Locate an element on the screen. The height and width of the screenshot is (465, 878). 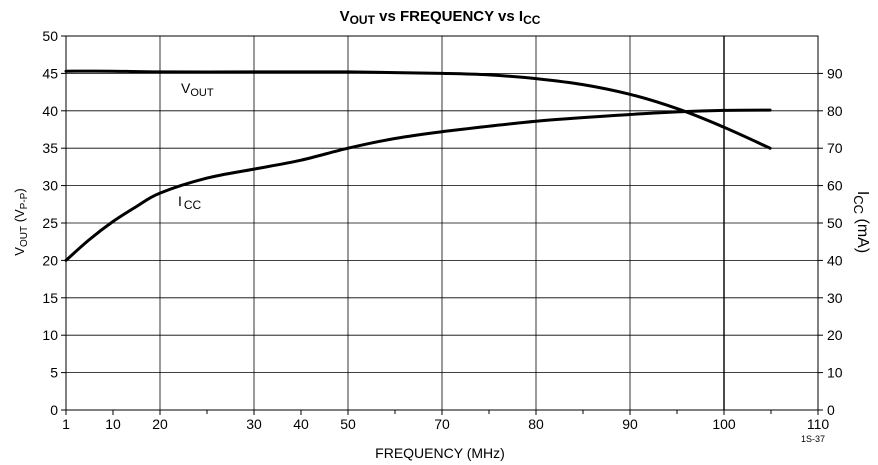
figure-code: 1S-37 is located at coordinates (813, 439).